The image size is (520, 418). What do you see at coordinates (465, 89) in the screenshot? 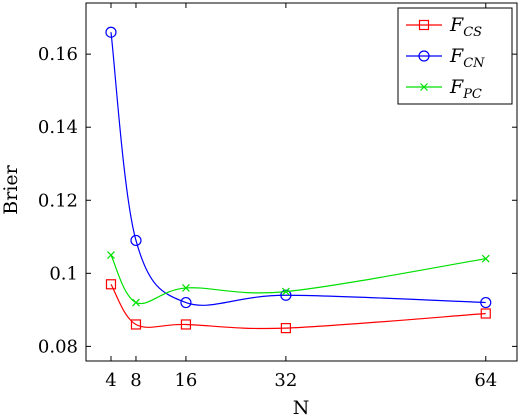
I see `legend-label: FPC` at bounding box center [465, 89].